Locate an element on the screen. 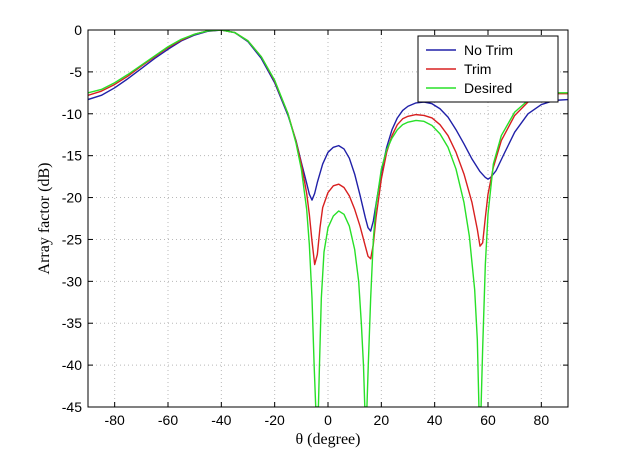  y-tick-label: -45 is located at coordinates (72, 407).